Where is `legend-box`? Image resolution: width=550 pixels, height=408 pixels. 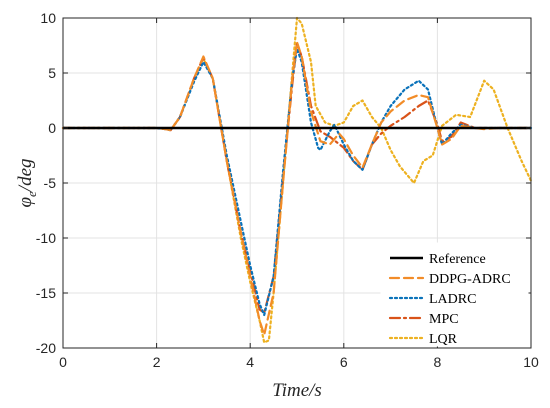 legend-box is located at coordinates (454, 294).